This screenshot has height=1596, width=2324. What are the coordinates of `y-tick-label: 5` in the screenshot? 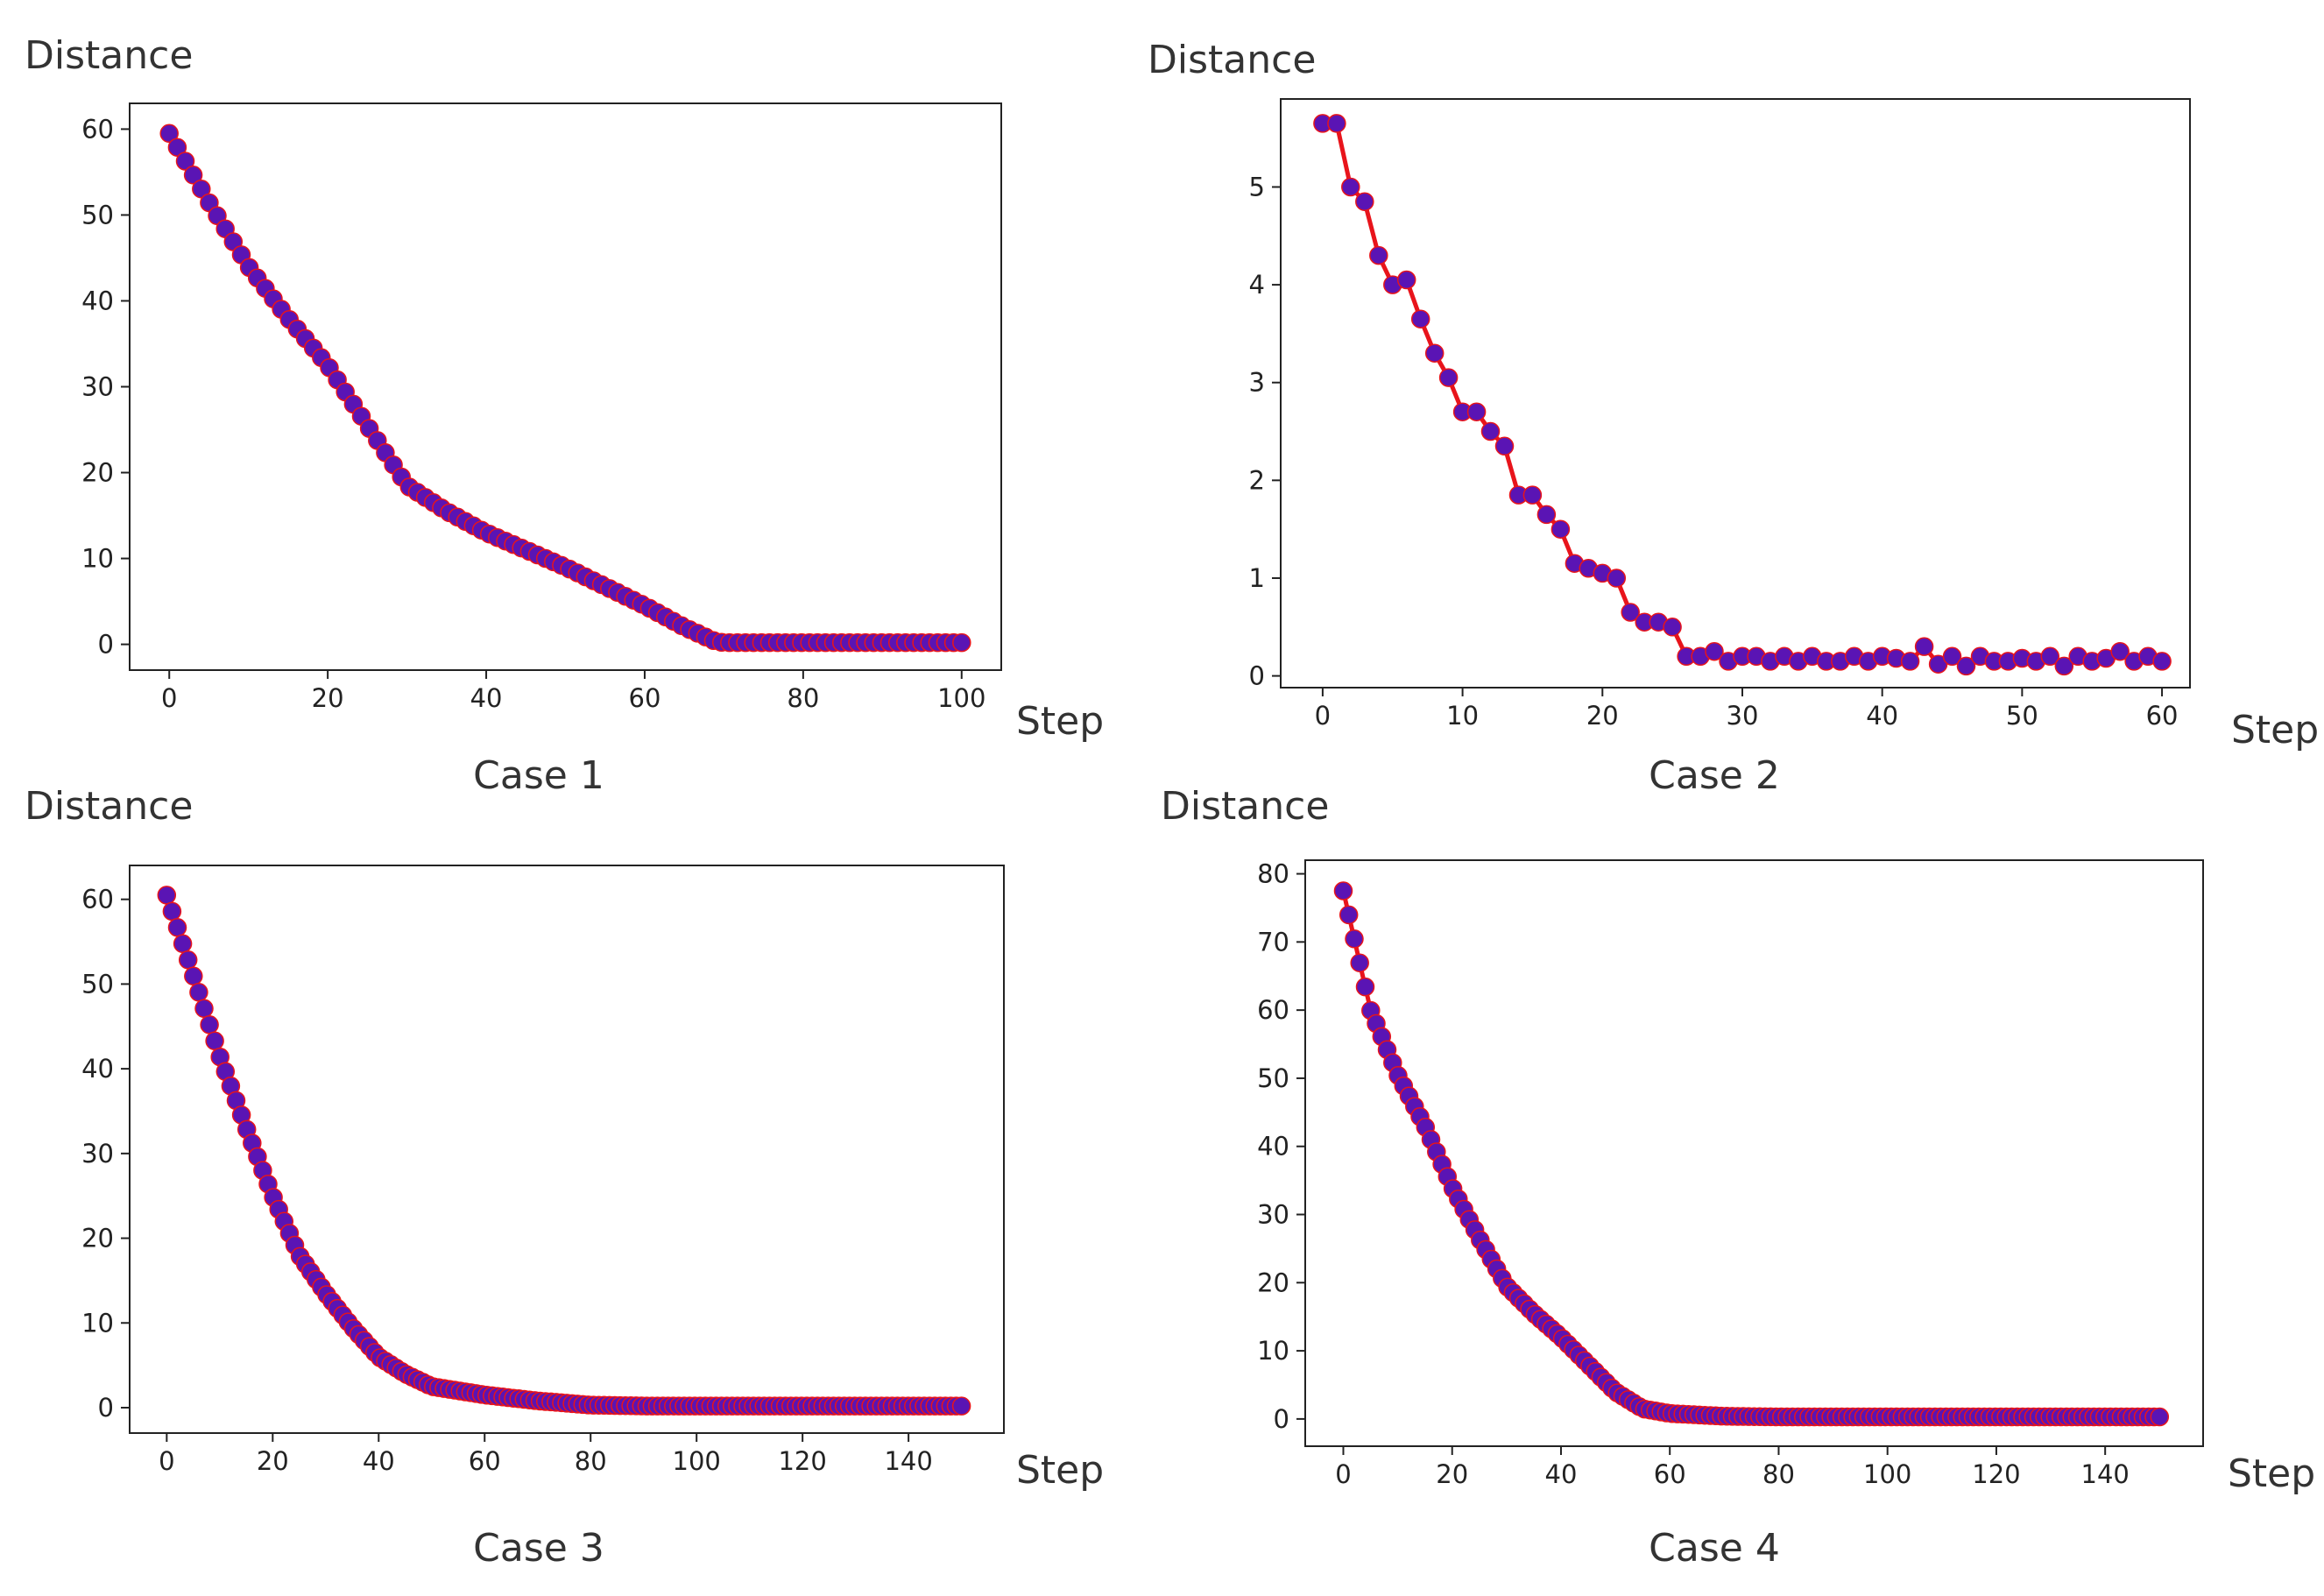 It's located at (1257, 186).